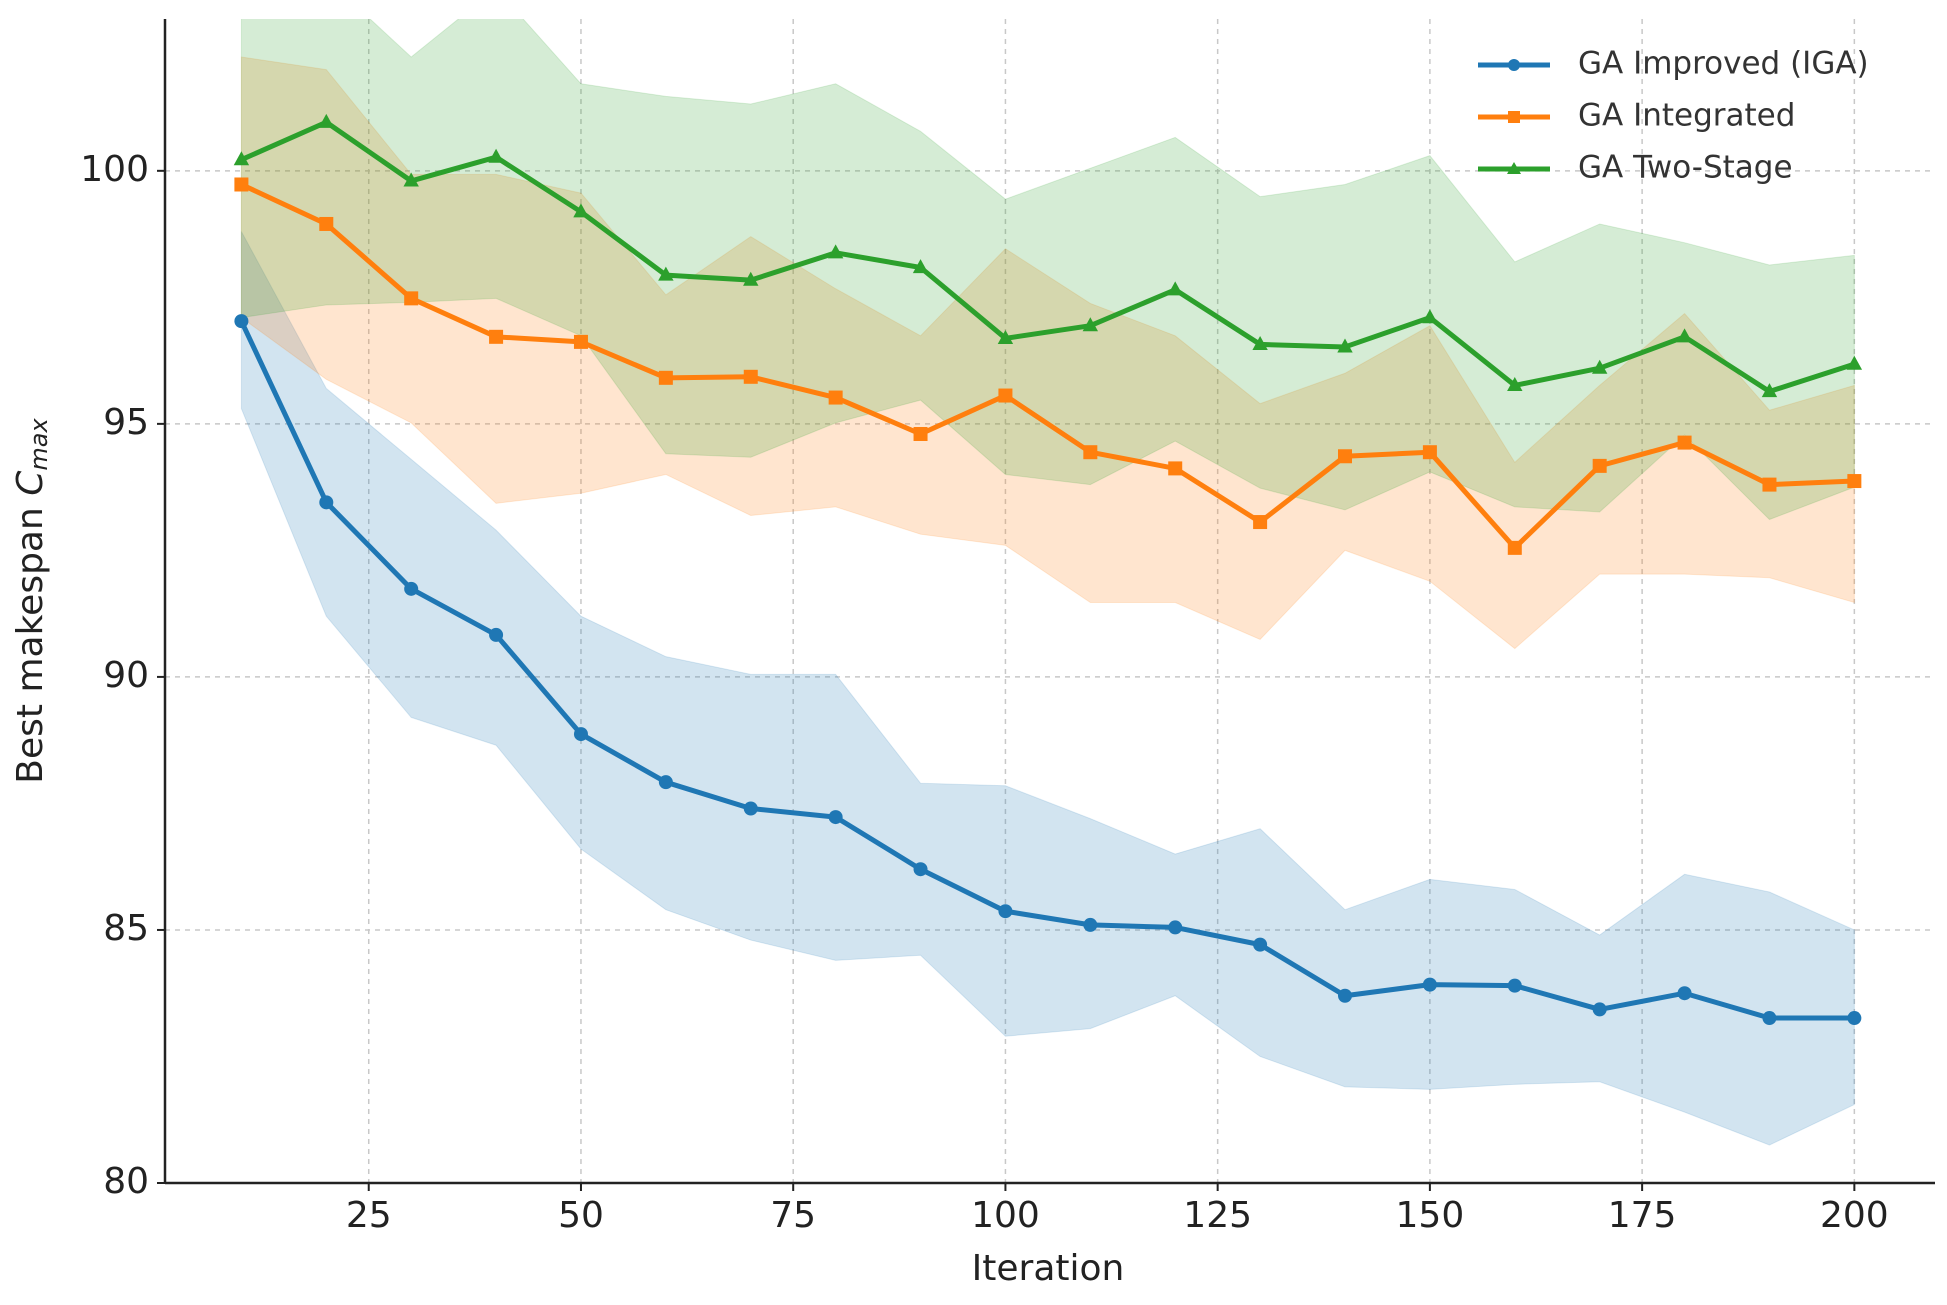 Image resolution: width=1947 pixels, height=1305 pixels. I want to click on y-tick-label: 80, so click(126, 1181).